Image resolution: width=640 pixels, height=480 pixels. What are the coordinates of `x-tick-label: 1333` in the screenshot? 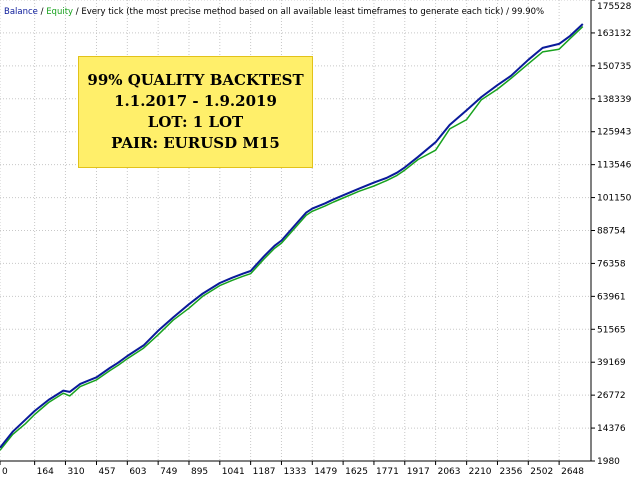 It's located at (294, 472).